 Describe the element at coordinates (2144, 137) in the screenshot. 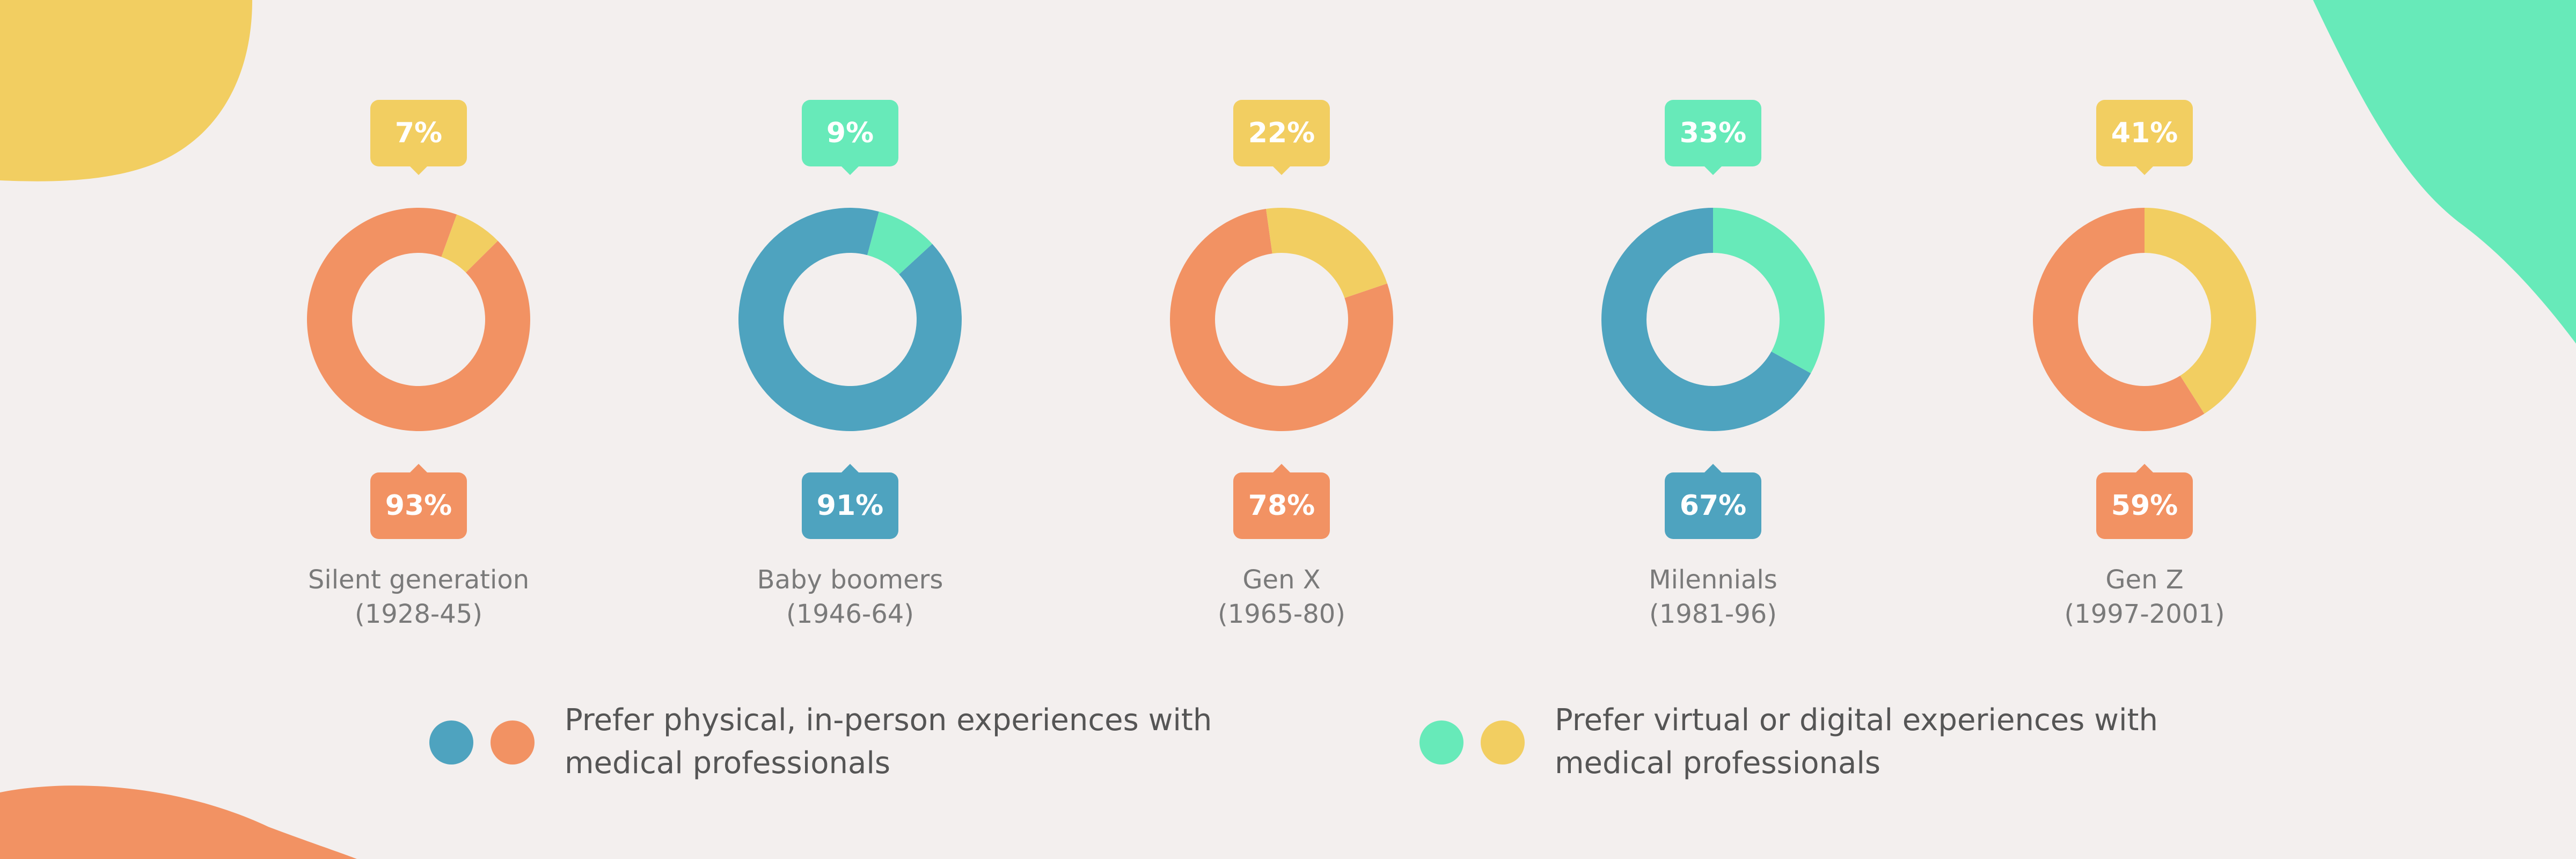

I see `digital-percent-callout: 41%` at that location.